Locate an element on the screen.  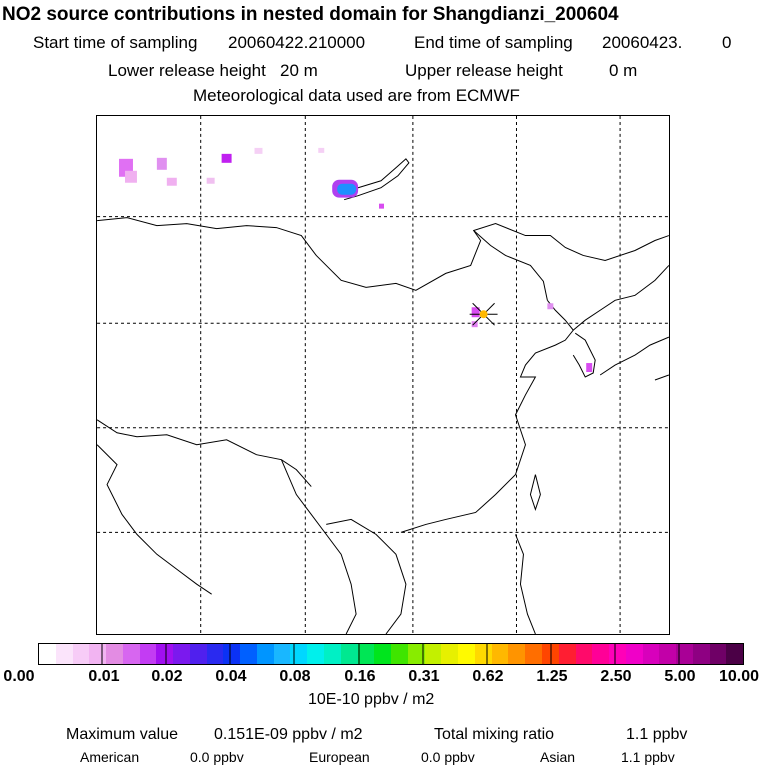
colorbar-tick-label: 0.62 is located at coordinates (488, 676).